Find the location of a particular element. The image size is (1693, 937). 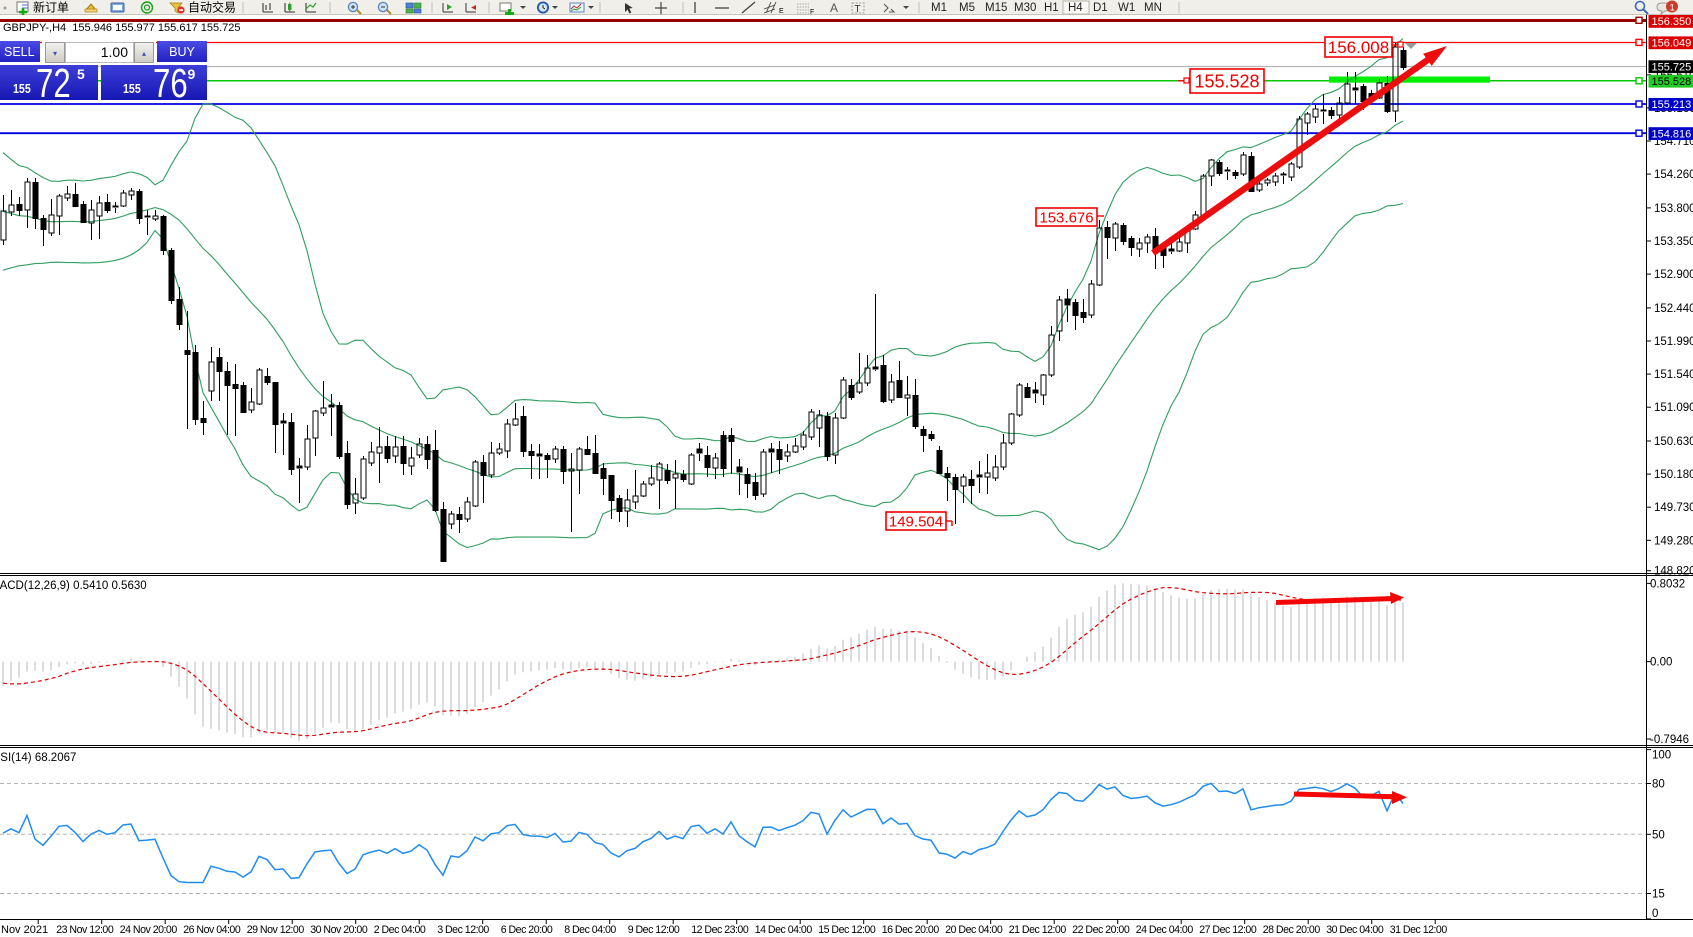

svg-text: 148.820 is located at coordinates (1673, 572).